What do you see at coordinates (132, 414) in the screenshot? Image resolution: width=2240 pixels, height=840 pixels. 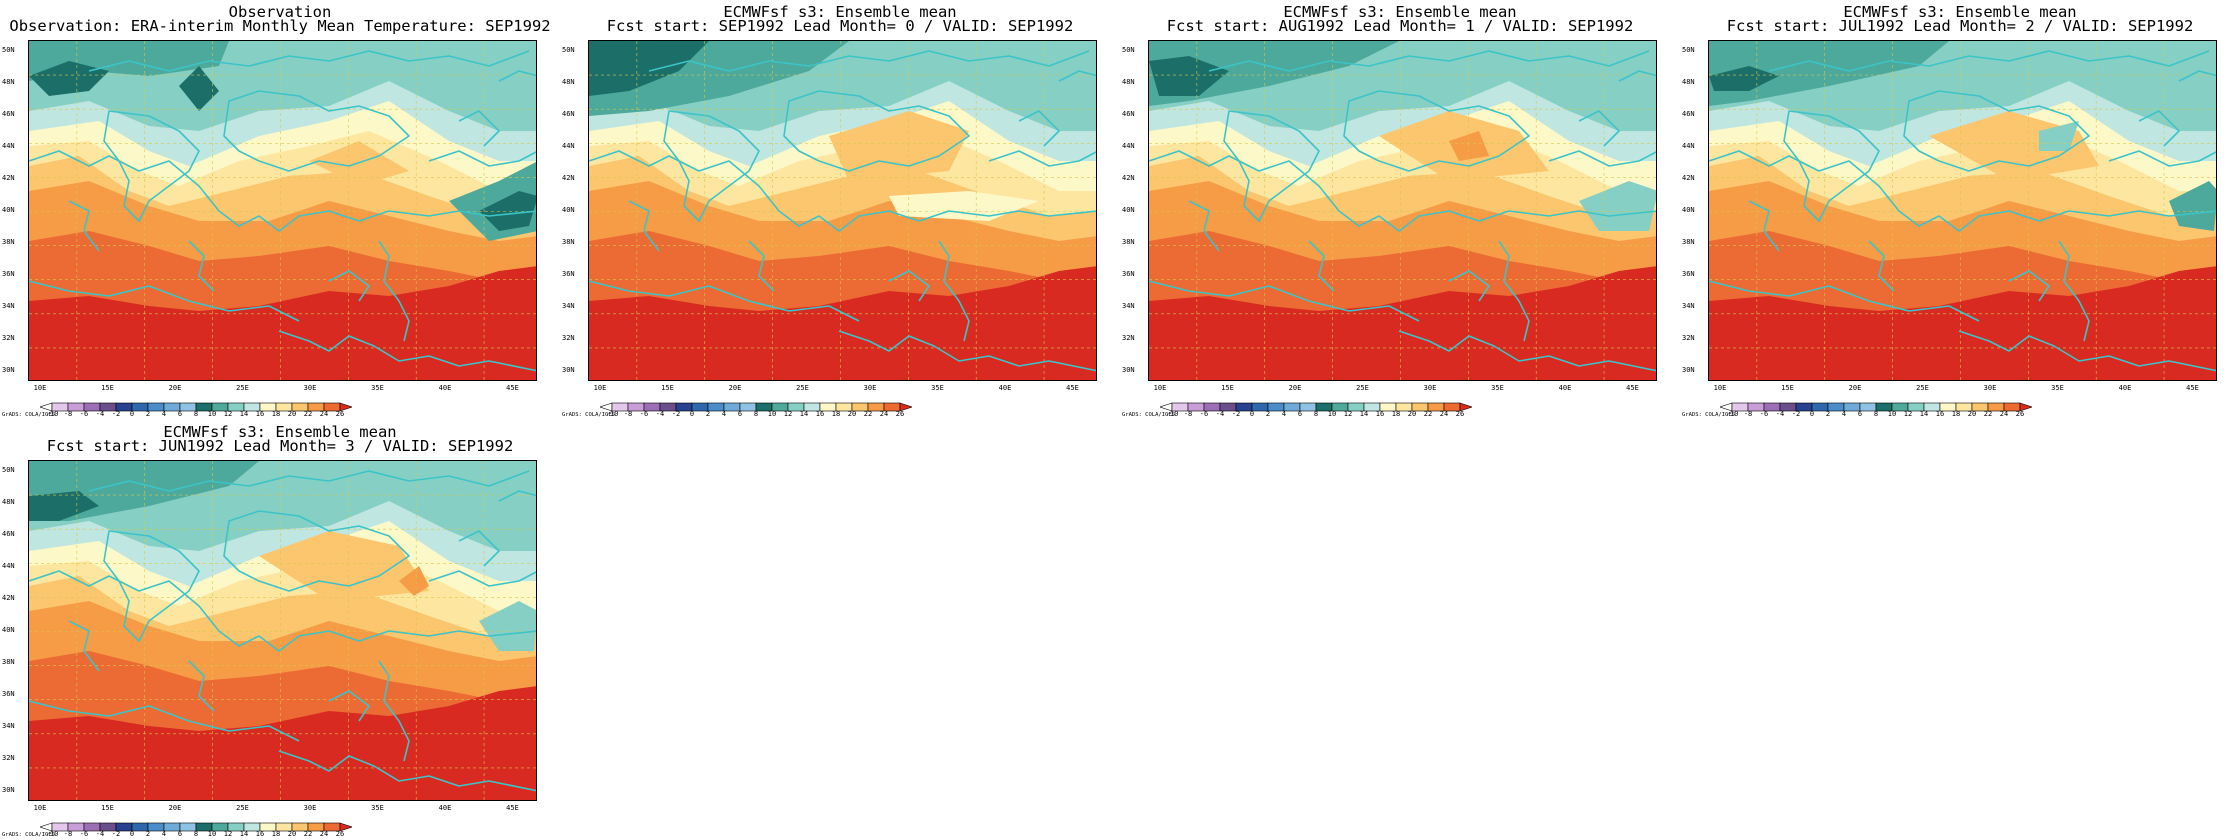 I see `colorbar-label: 0` at bounding box center [132, 414].